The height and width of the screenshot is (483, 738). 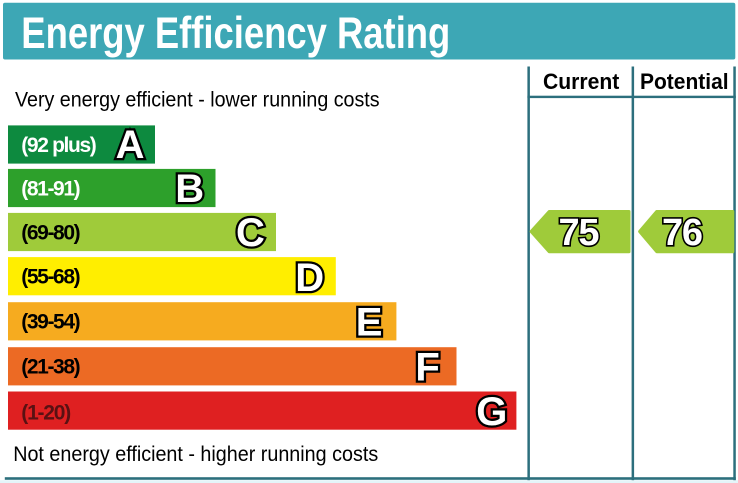 What do you see at coordinates (579, 233) in the screenshot?
I see `svg-text: 75` at bounding box center [579, 233].